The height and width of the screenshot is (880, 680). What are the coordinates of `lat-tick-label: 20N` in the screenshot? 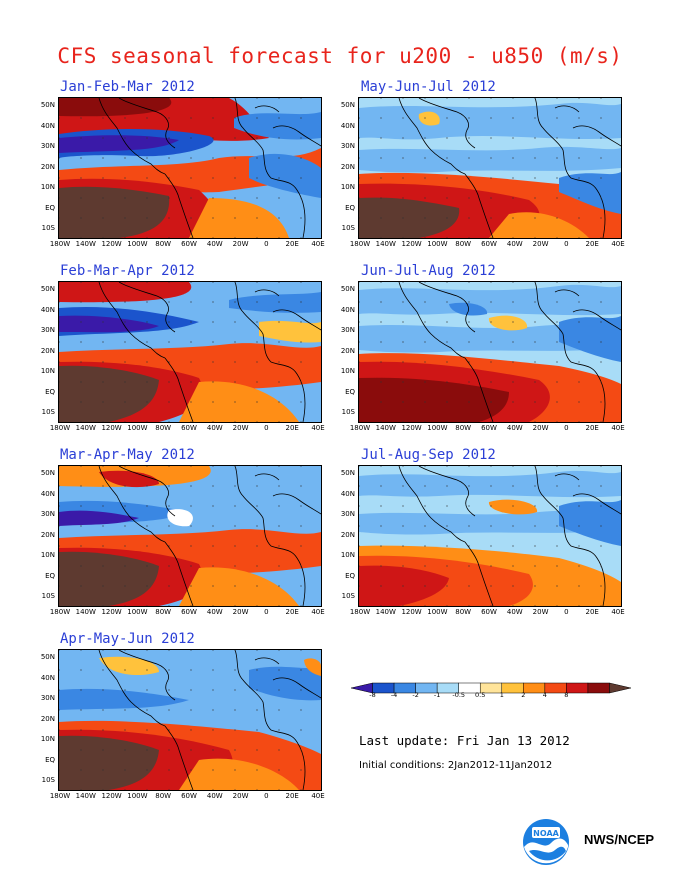 It's located at (47, 166).